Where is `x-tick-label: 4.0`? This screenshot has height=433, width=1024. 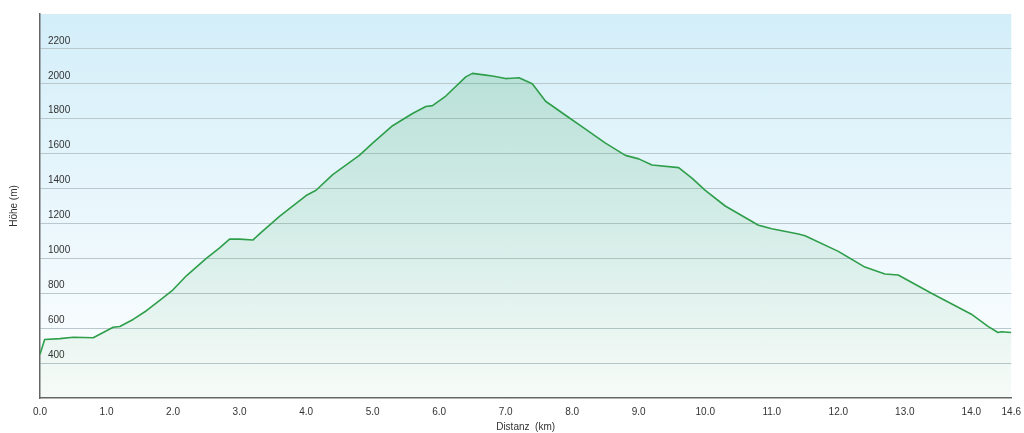 x-tick-label: 4.0 is located at coordinates (306, 411).